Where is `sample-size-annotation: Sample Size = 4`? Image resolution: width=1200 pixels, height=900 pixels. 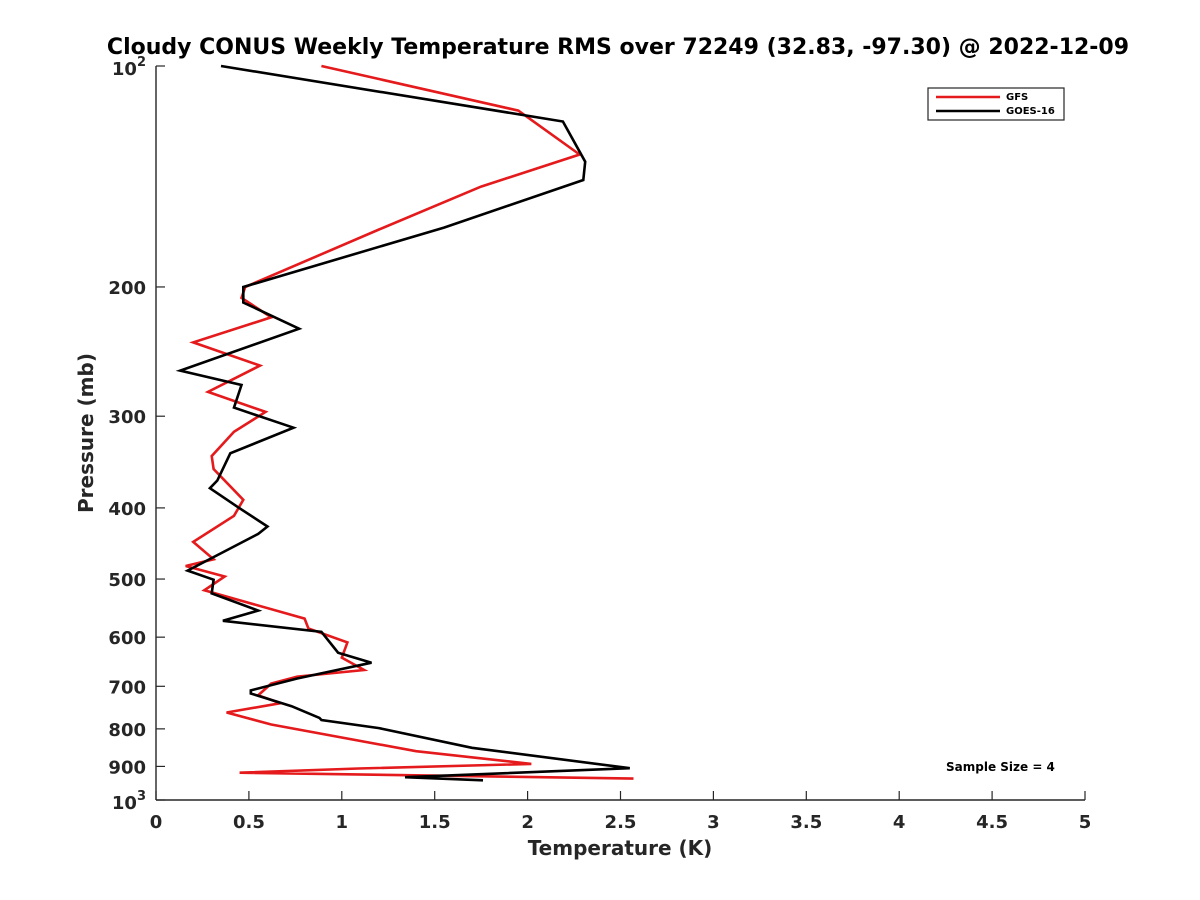 sample-size-annotation: Sample Size = 4 is located at coordinates (1000, 767).